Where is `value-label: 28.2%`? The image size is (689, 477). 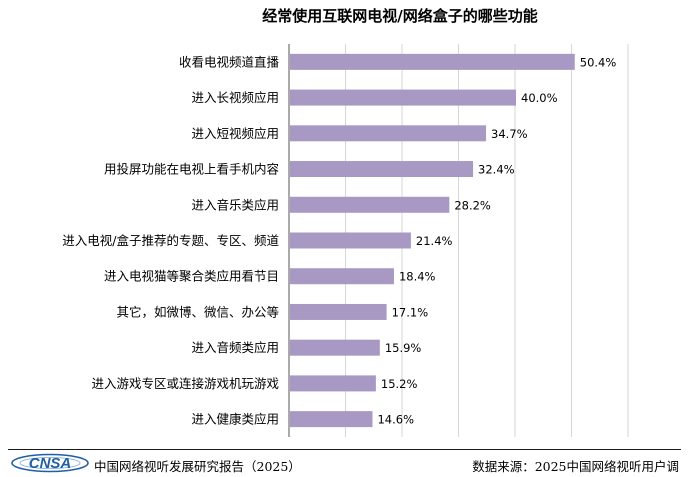 value-label: 28.2% is located at coordinates (472, 205).